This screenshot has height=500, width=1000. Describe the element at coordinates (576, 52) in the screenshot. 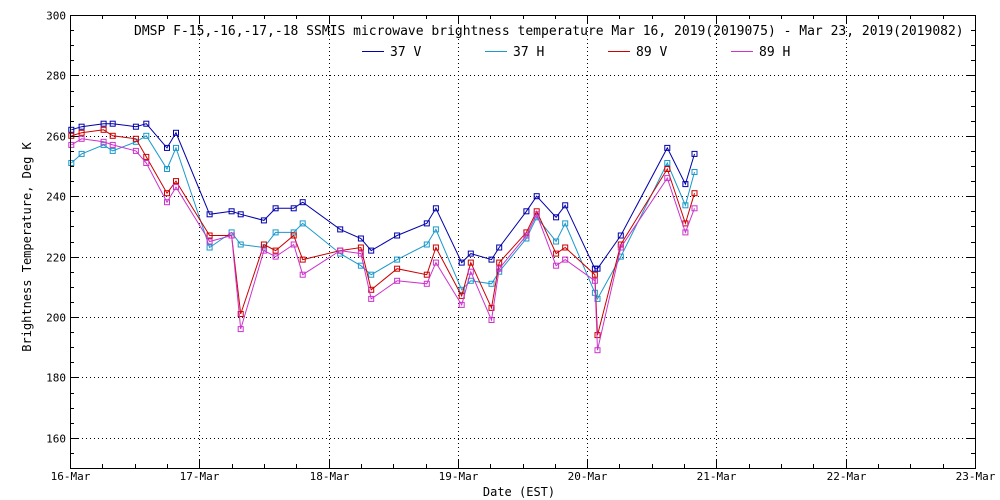

I see `legend: 37 V 37 H 89 V 89 H` at that location.